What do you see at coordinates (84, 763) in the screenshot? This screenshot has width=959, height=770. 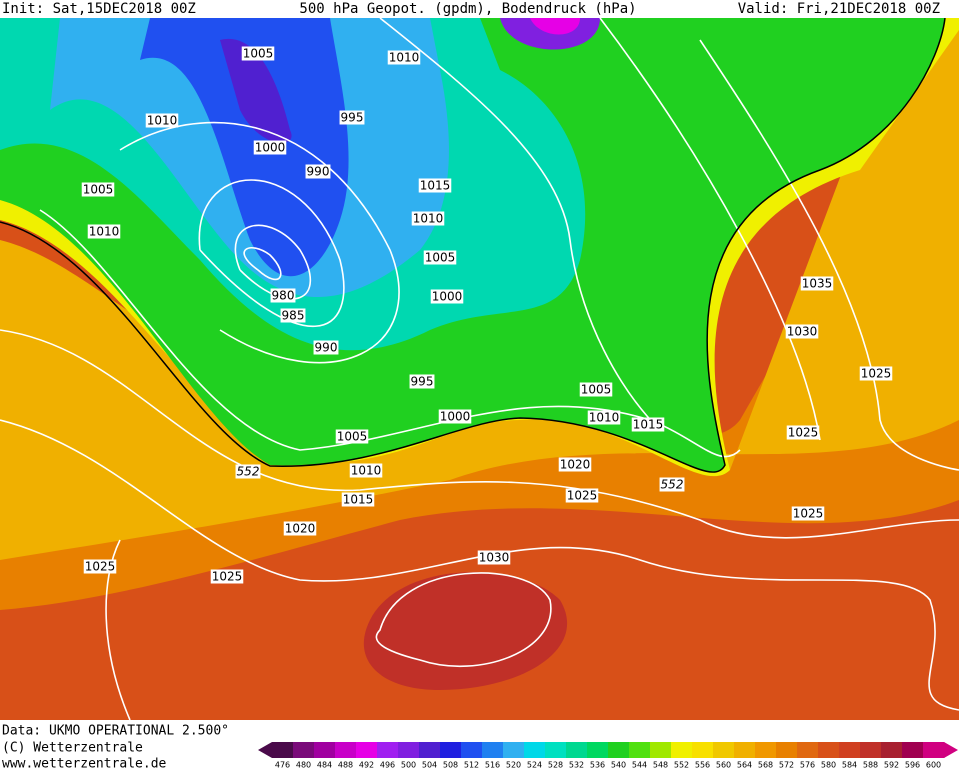 I see `website: www.wetterzentrale.de` at bounding box center [84, 763].